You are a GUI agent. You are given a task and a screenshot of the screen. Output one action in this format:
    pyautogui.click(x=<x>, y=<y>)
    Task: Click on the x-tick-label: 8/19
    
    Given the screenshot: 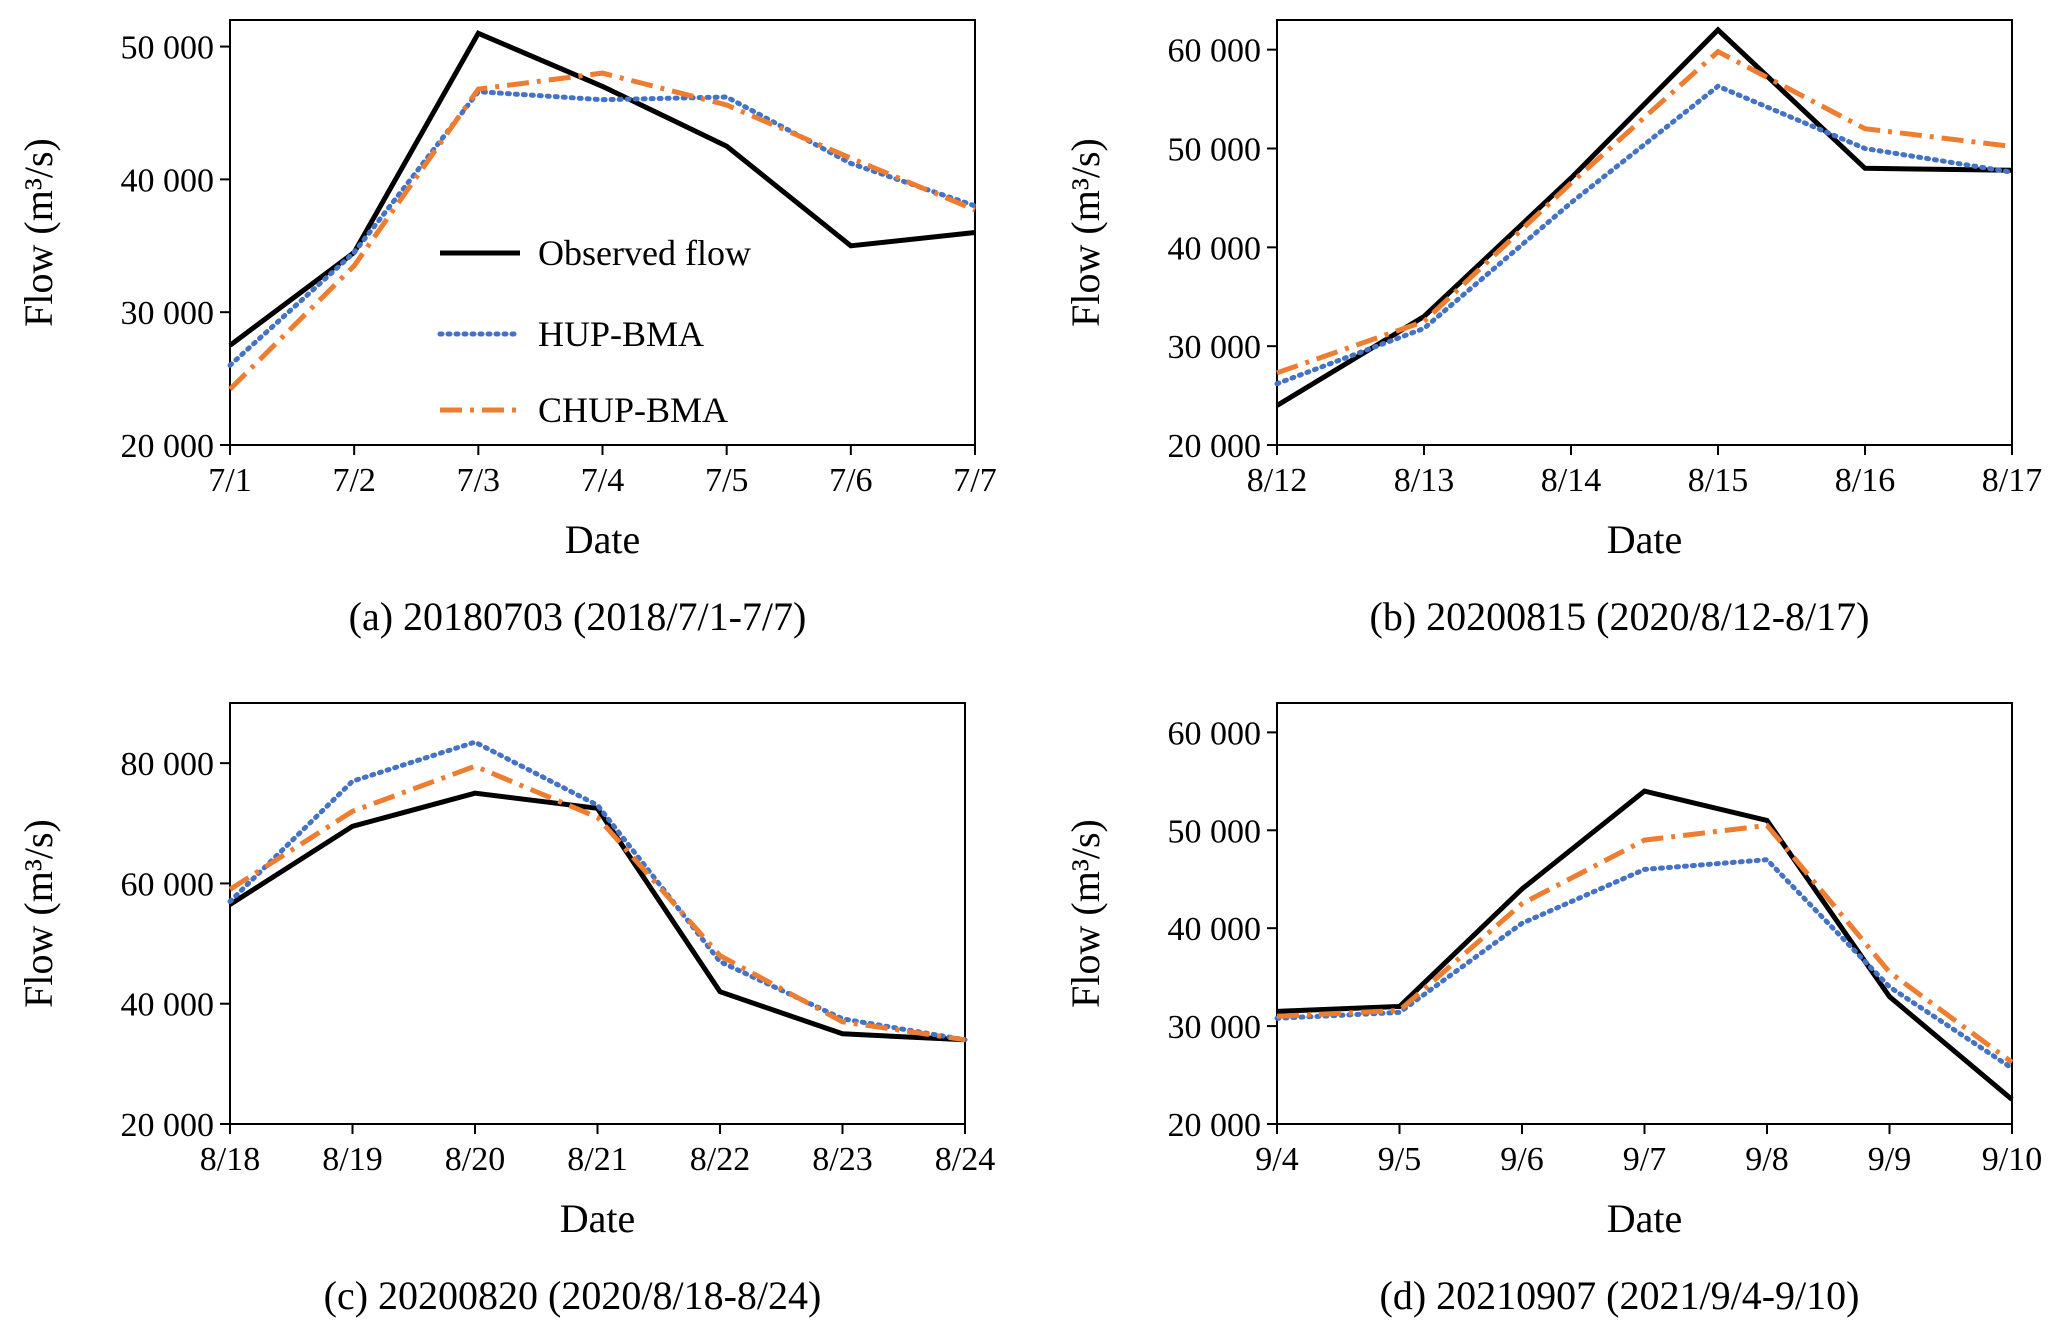 What is the action you would take?
    pyautogui.click(x=352, y=1159)
    